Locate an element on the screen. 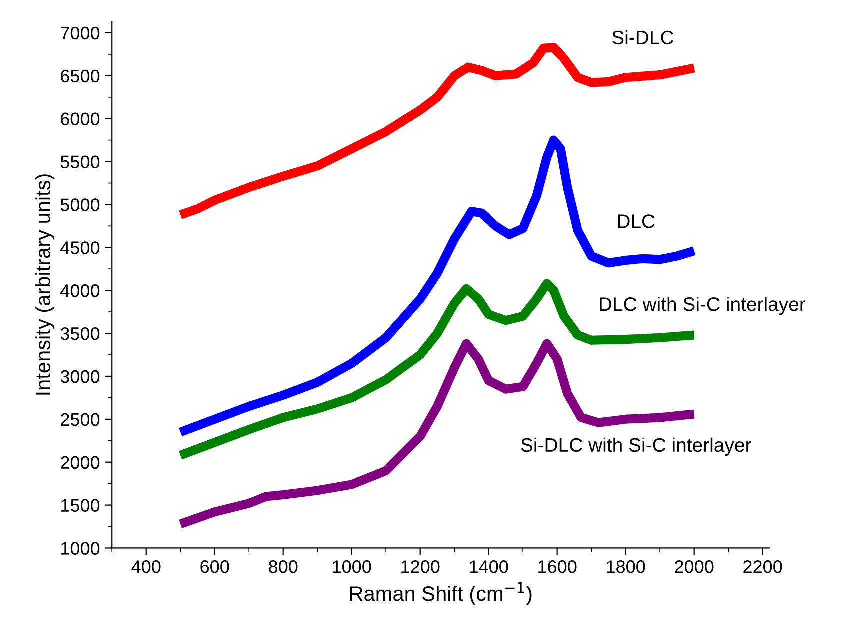 The image size is (843, 623). y-axis-title: Intensity (arbitrary units) is located at coordinates (45, 284).